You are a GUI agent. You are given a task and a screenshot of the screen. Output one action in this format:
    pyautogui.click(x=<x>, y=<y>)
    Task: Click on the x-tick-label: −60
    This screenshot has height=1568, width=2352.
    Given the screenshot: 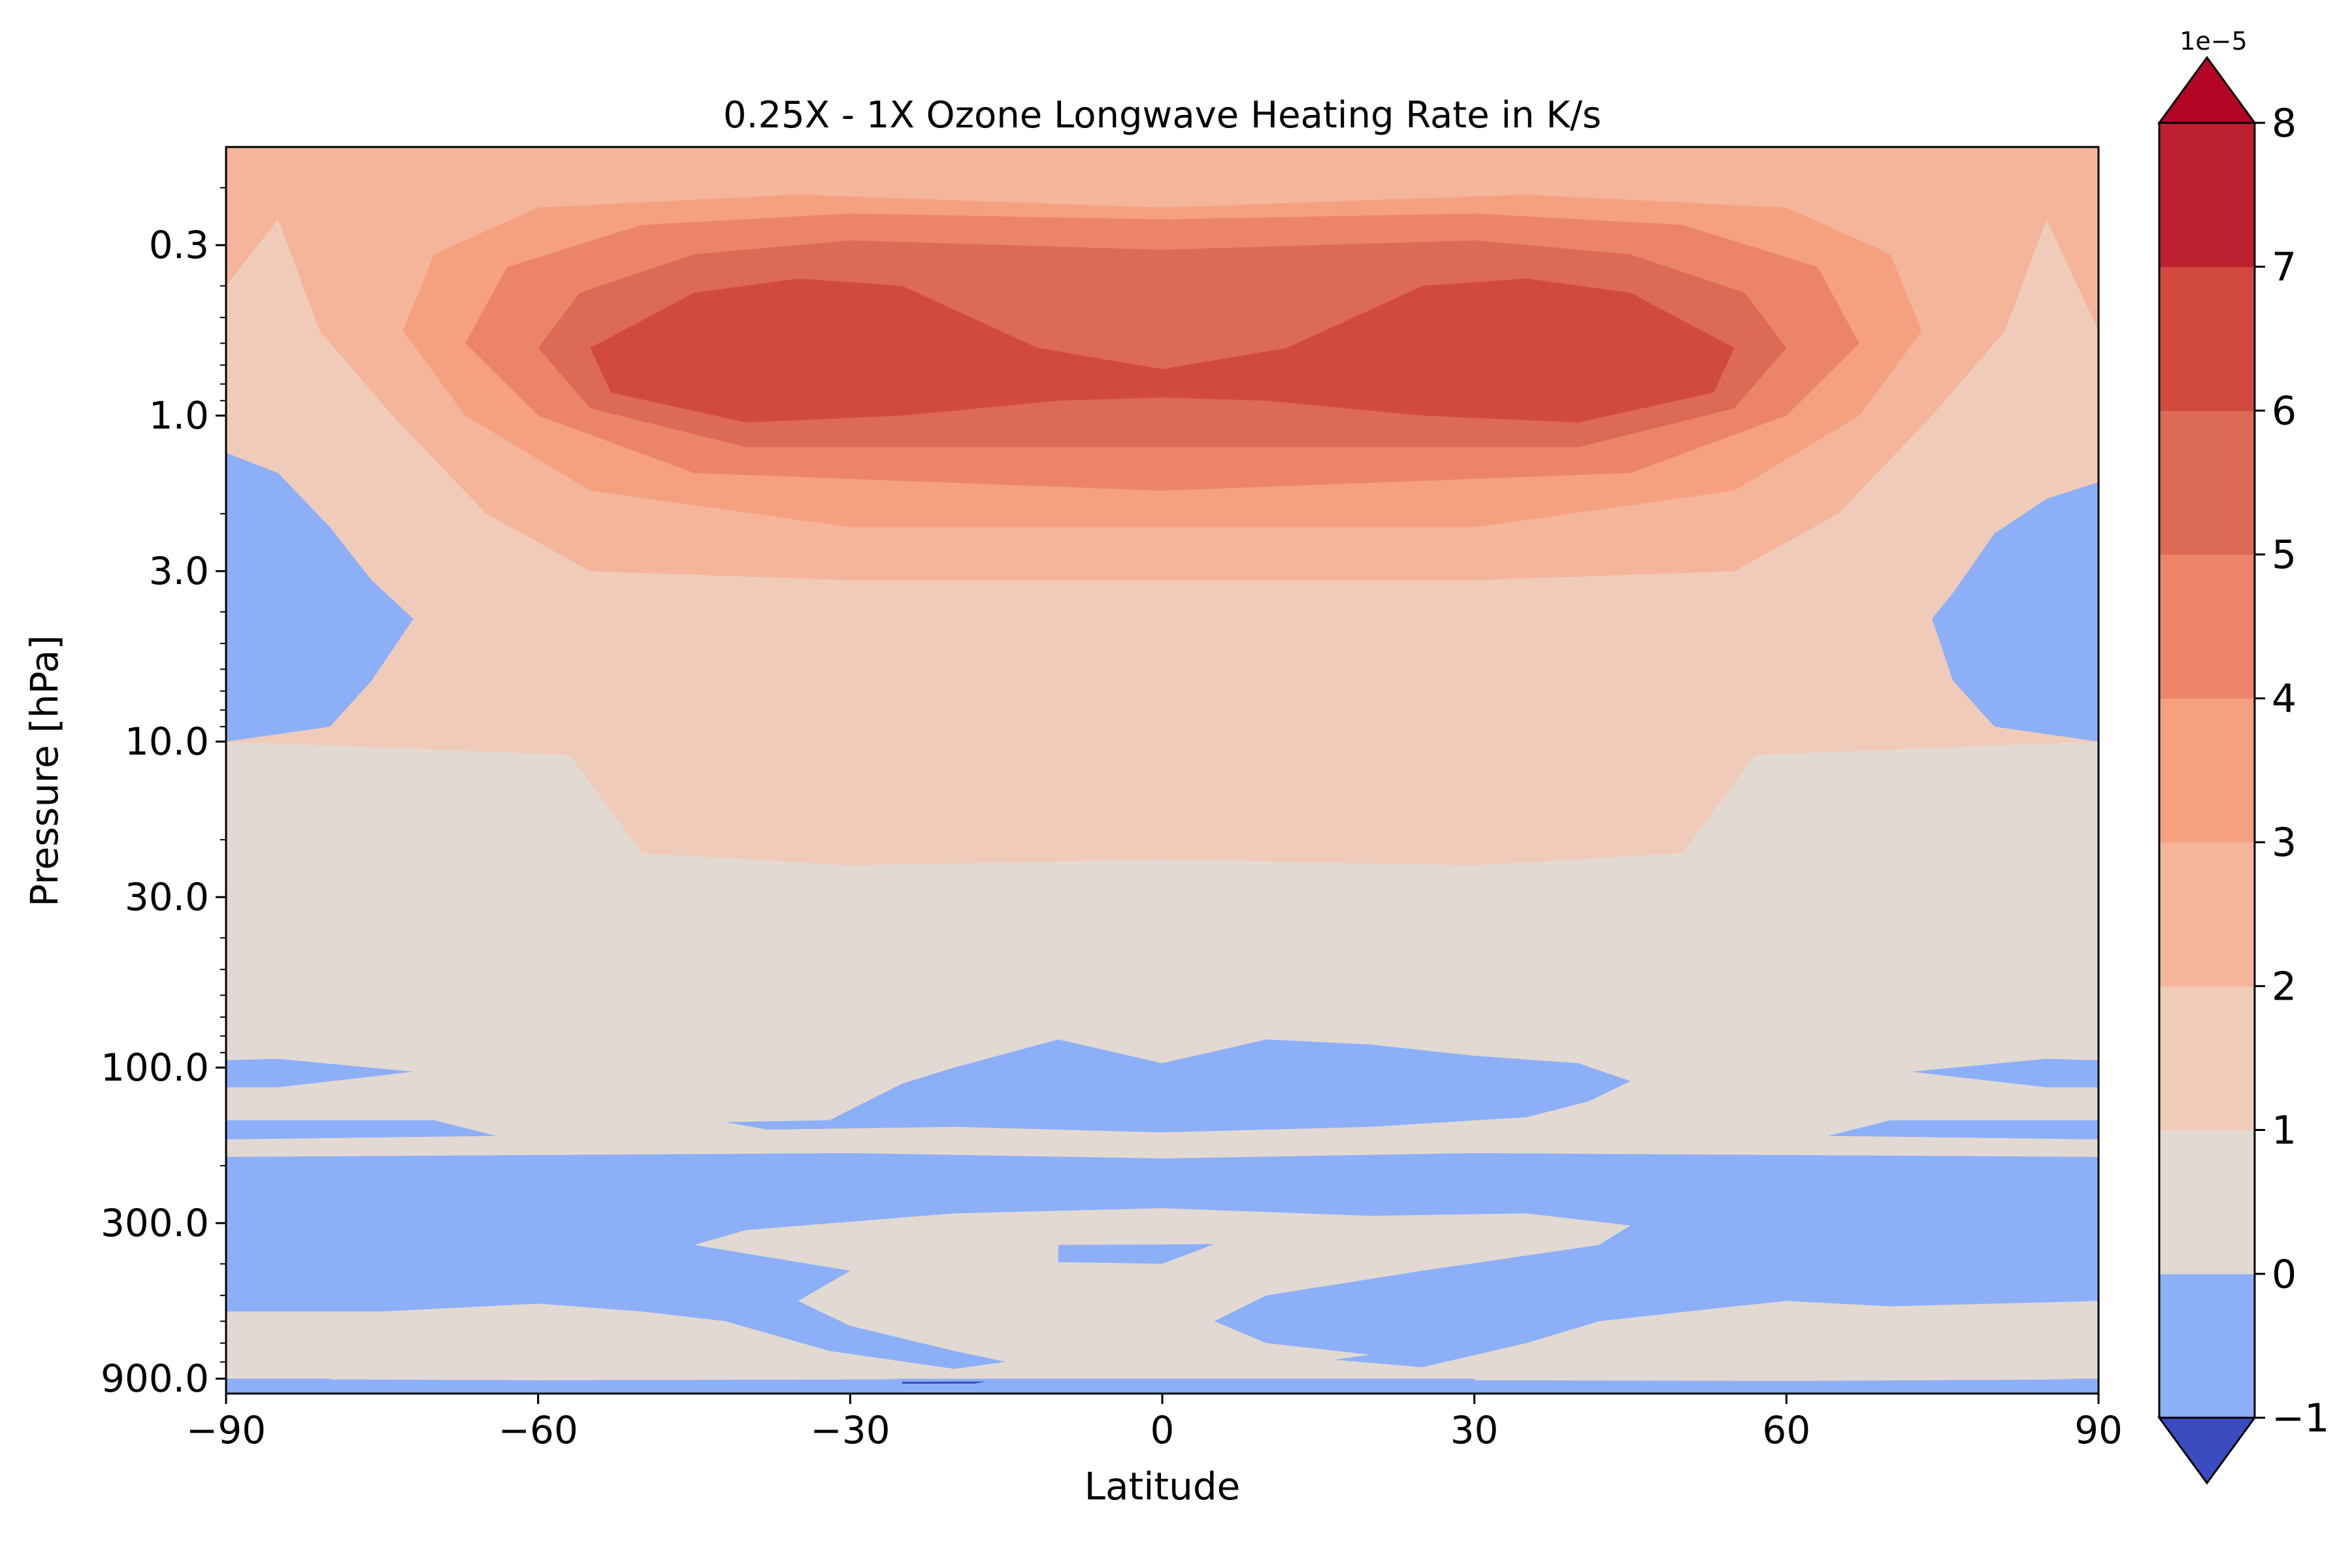 What is the action you would take?
    pyautogui.click(x=538, y=1430)
    